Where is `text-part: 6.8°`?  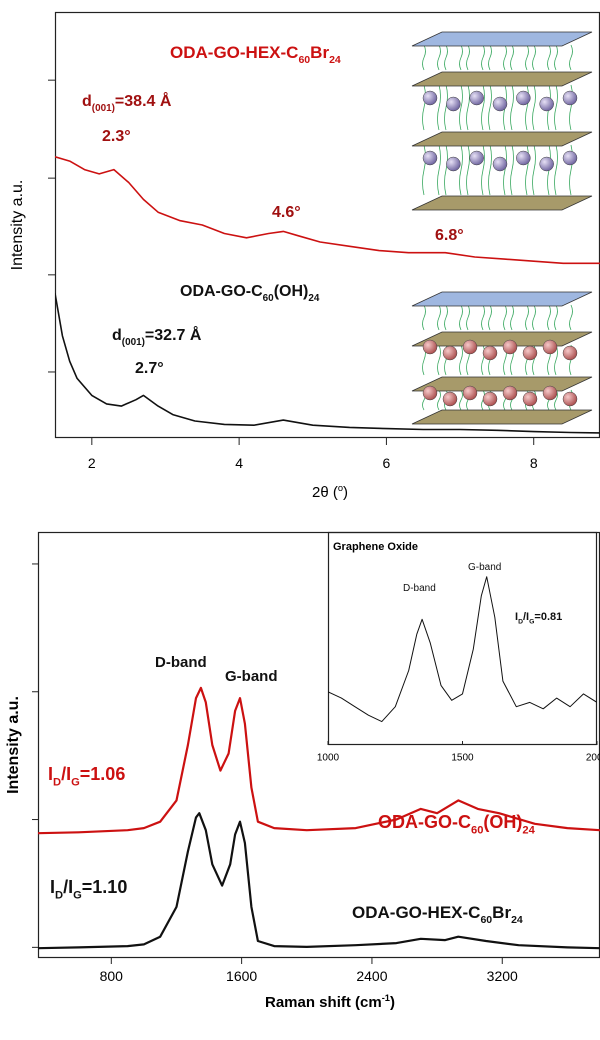
text-part: 6.8° is located at coordinates (449, 235).